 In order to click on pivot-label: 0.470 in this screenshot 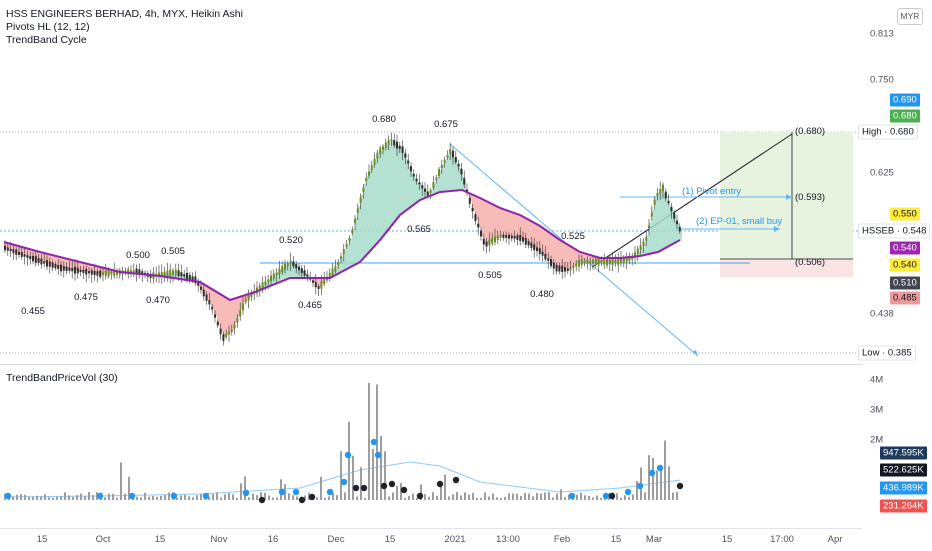, I will do `click(158, 300)`.